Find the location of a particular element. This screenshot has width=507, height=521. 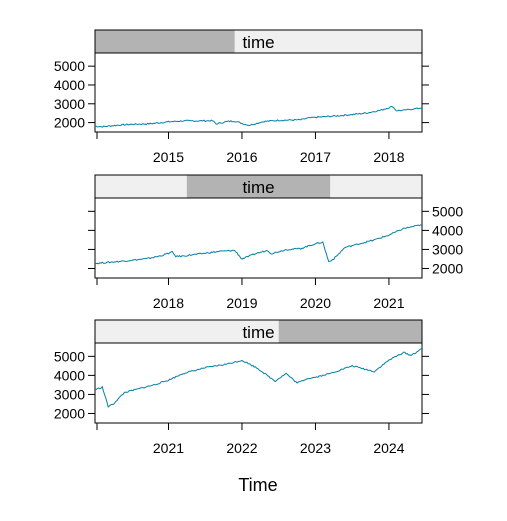

x-tick-label: 2024 is located at coordinates (388, 448).